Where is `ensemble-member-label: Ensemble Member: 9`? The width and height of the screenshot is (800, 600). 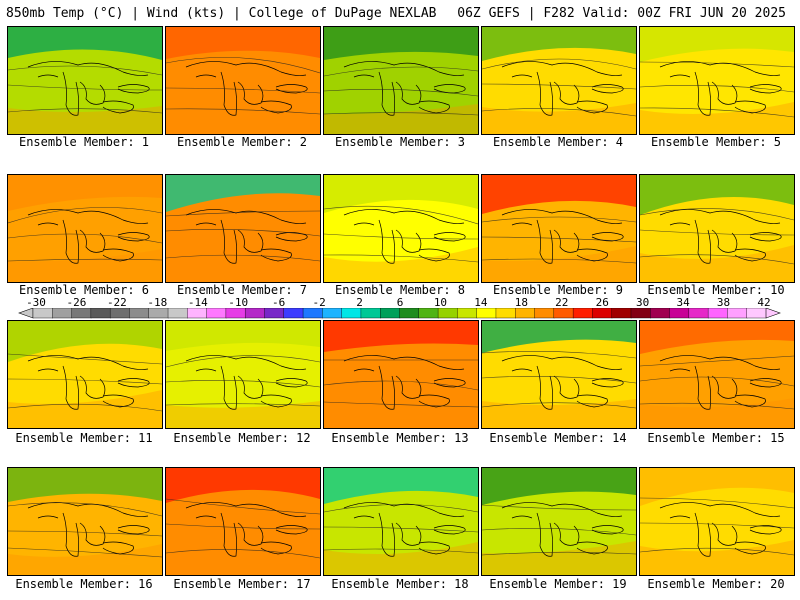 ensemble-member-label: Ensemble Member: 9 is located at coordinates (558, 290).